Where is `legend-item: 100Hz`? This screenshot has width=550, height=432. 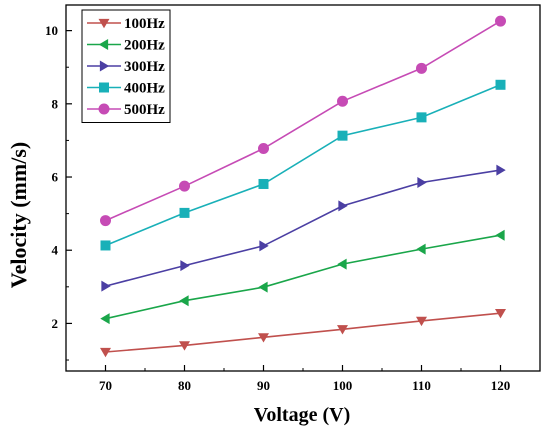 legend-item: 100Hz is located at coordinates (126, 24).